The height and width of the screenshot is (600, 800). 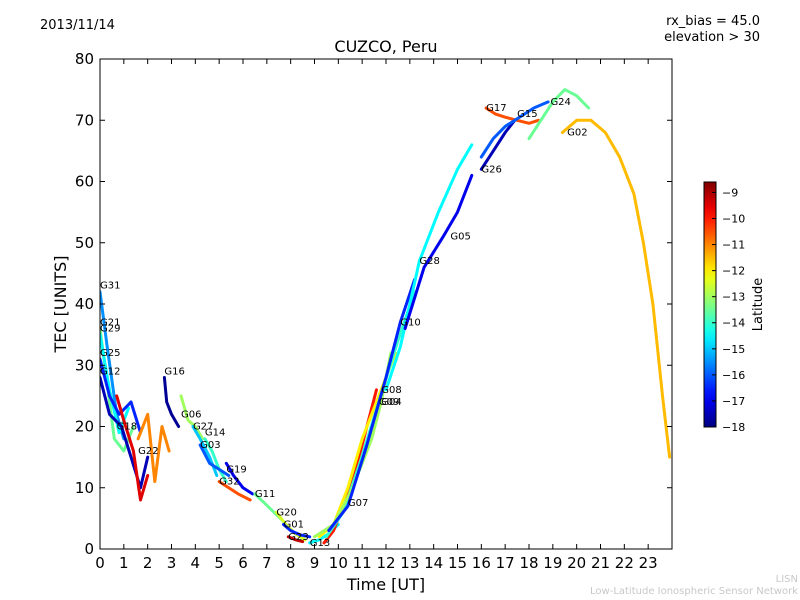 What do you see at coordinates (172, 563) in the screenshot?
I see `x-tick-label: 3` at bounding box center [172, 563].